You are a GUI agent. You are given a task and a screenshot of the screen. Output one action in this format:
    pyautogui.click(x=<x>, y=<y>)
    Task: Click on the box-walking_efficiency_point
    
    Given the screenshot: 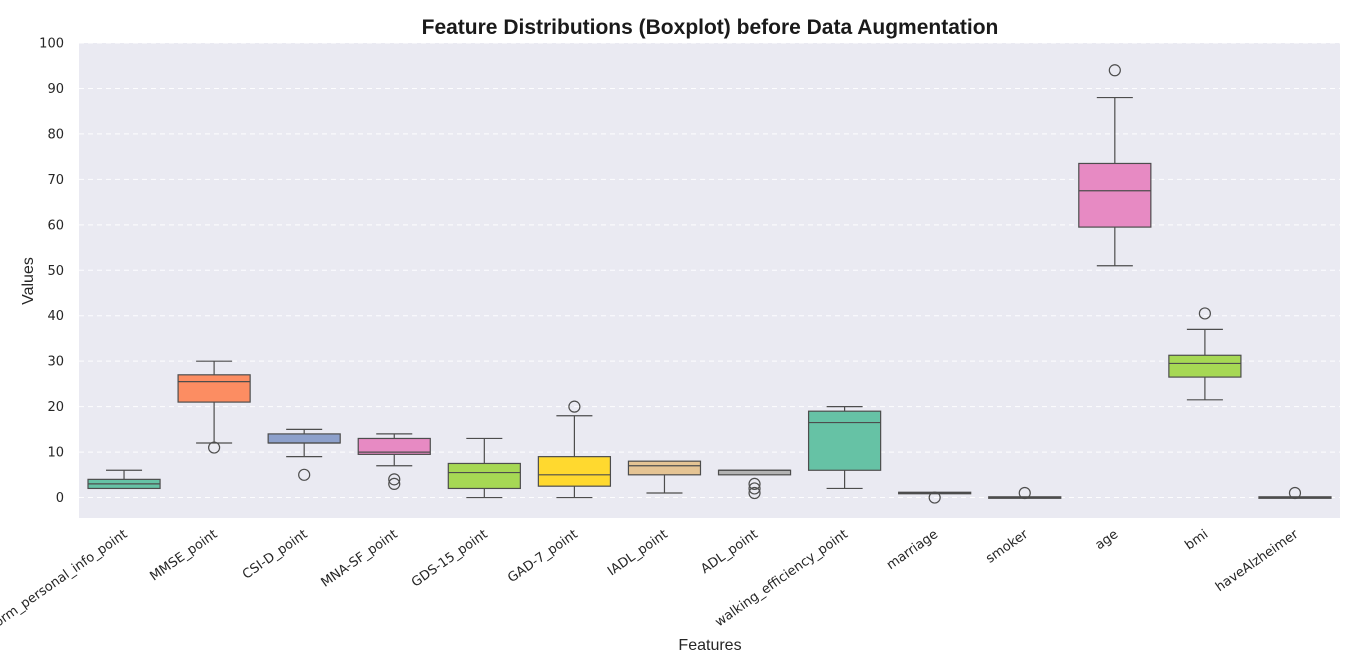 What is the action you would take?
    pyautogui.click(x=844, y=448)
    